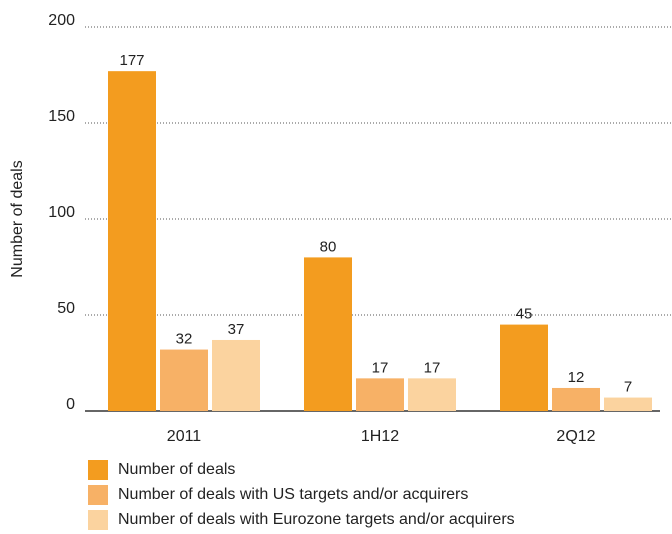 The image size is (672, 534). Describe the element at coordinates (236, 329) in the screenshot. I see `value-label: 37` at that location.